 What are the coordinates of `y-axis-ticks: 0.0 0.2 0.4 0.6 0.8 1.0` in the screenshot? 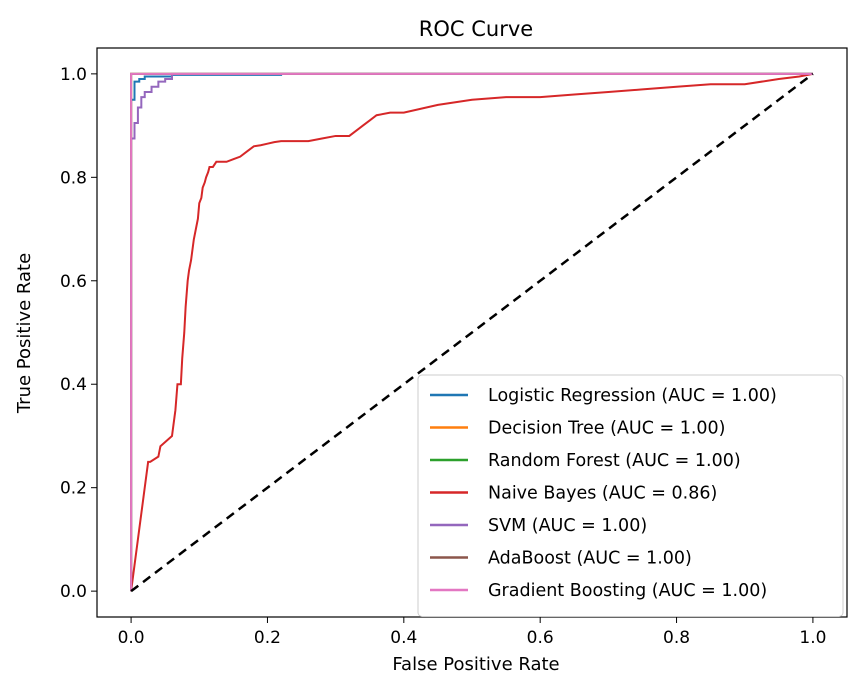 It's located at (78, 333).